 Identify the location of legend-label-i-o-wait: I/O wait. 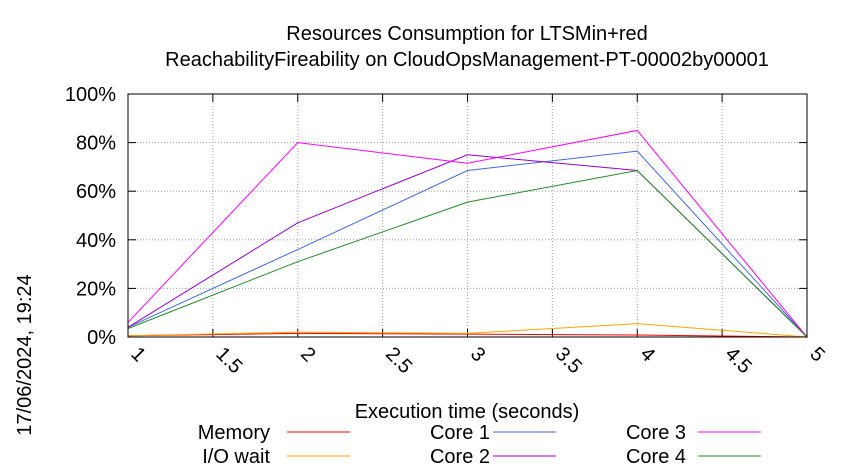
(236, 457).